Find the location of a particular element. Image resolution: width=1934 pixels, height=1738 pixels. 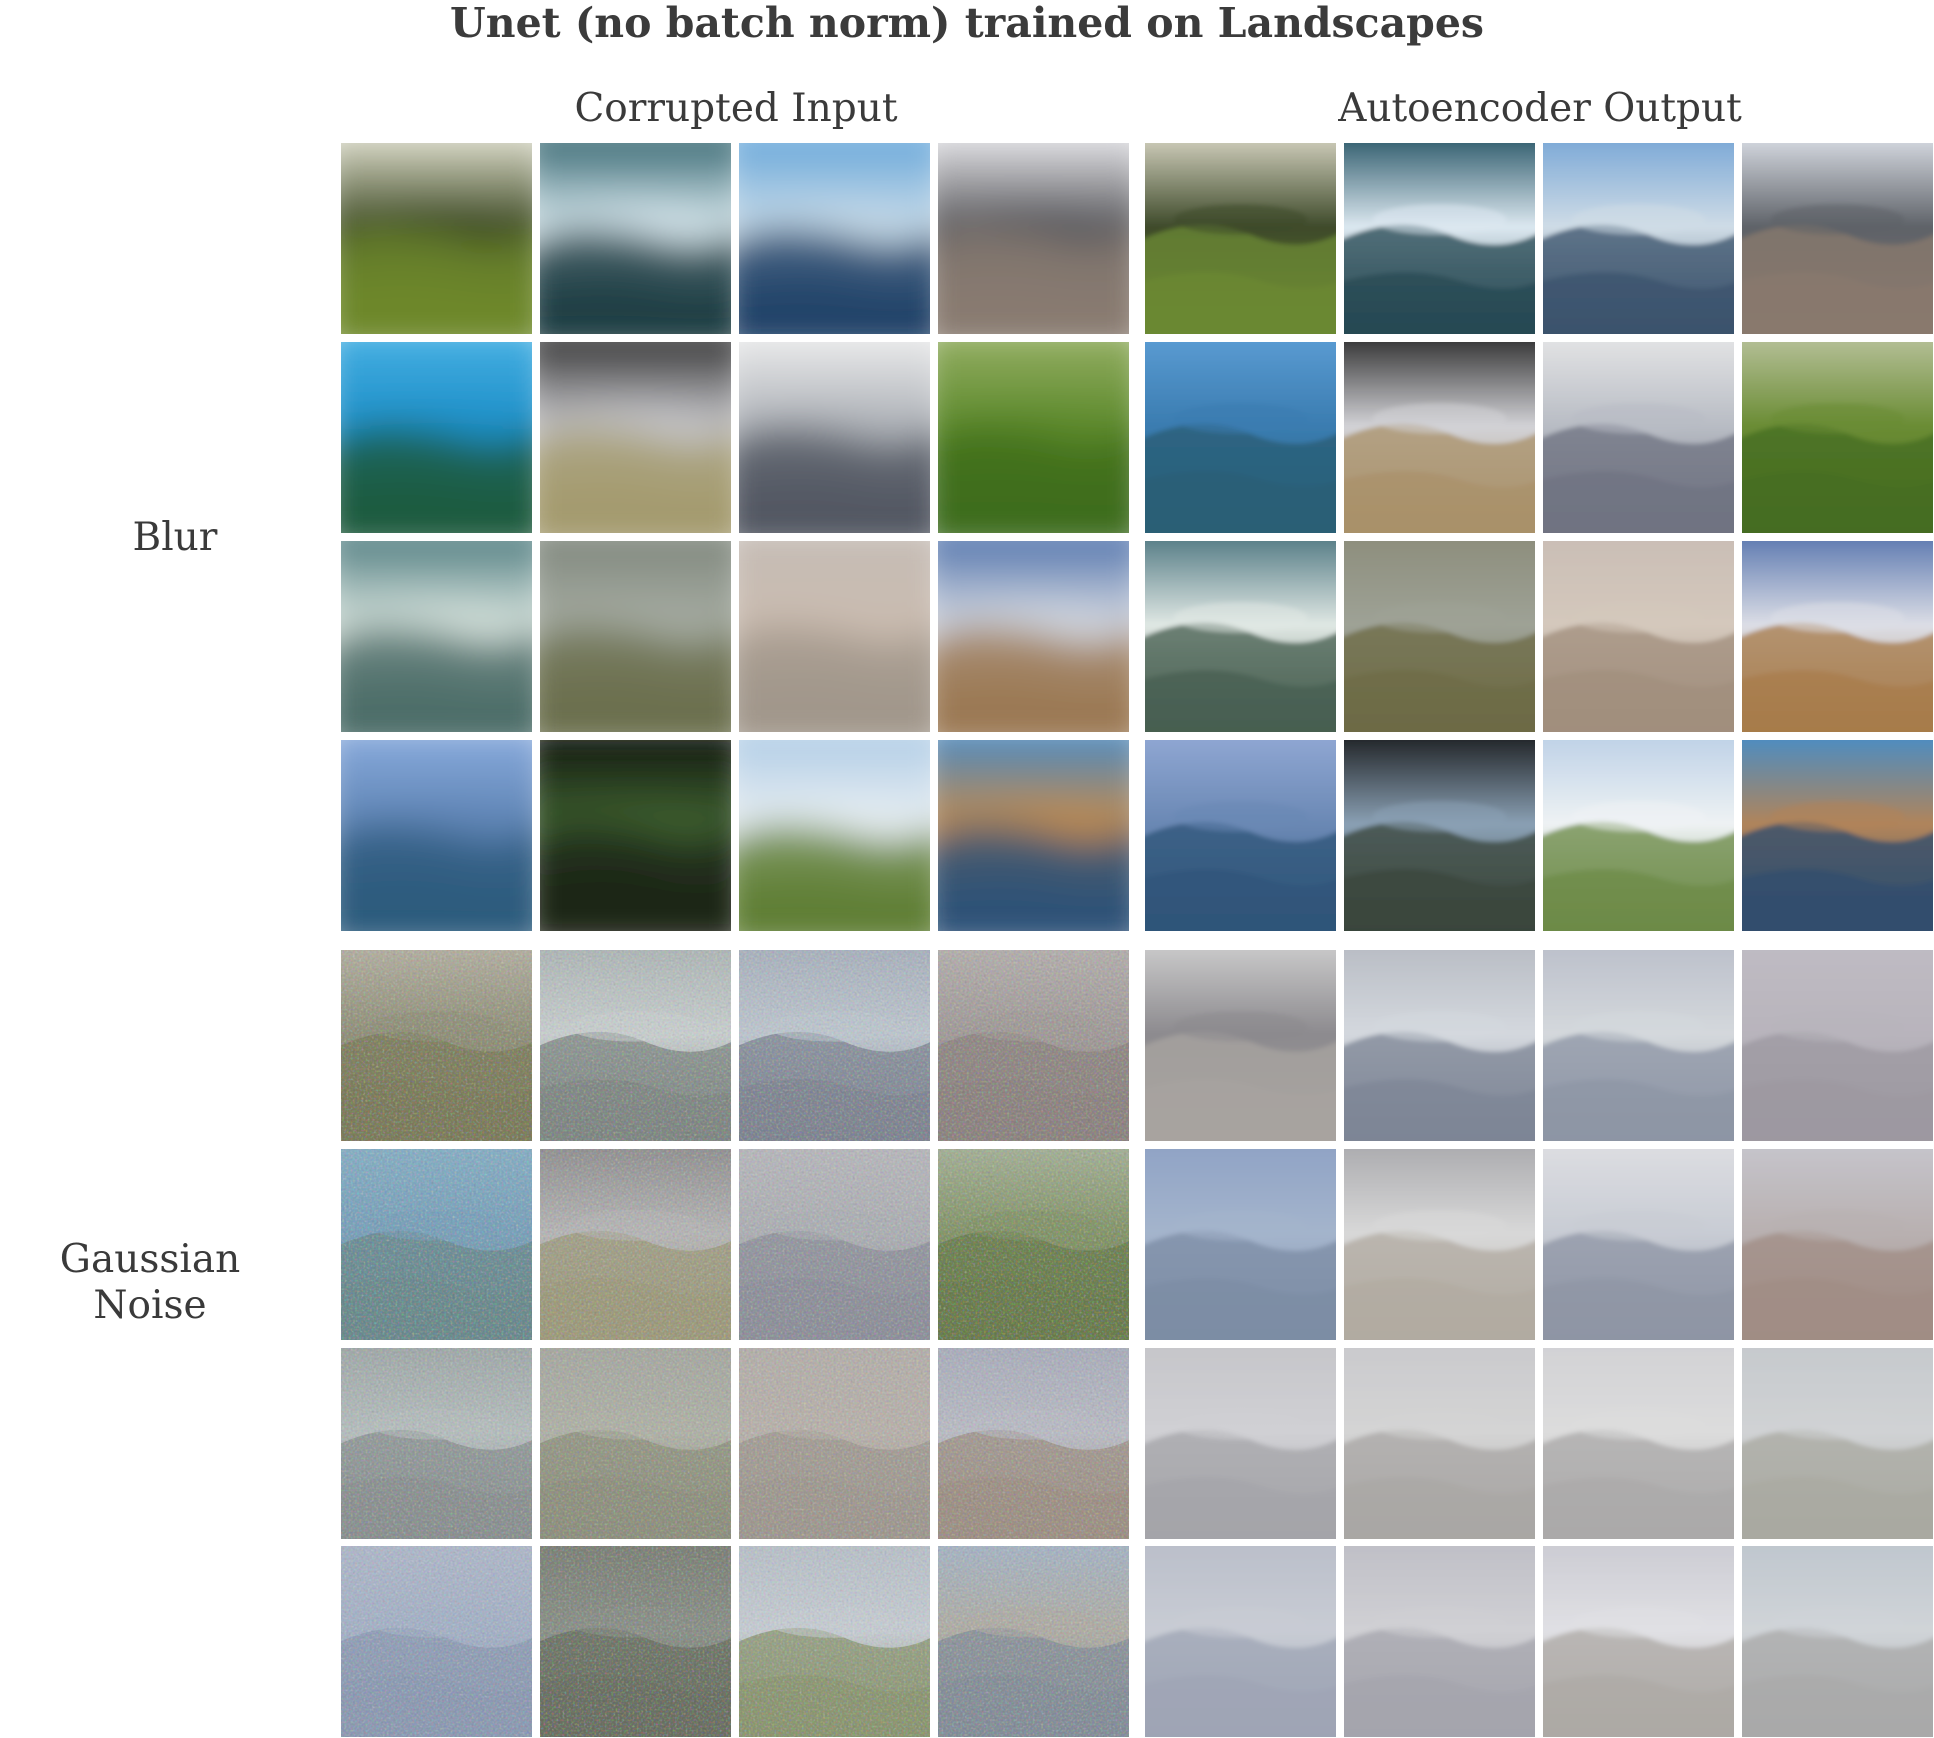

column-header-corrupted-input: Corrupted Input is located at coordinates (736, 108).